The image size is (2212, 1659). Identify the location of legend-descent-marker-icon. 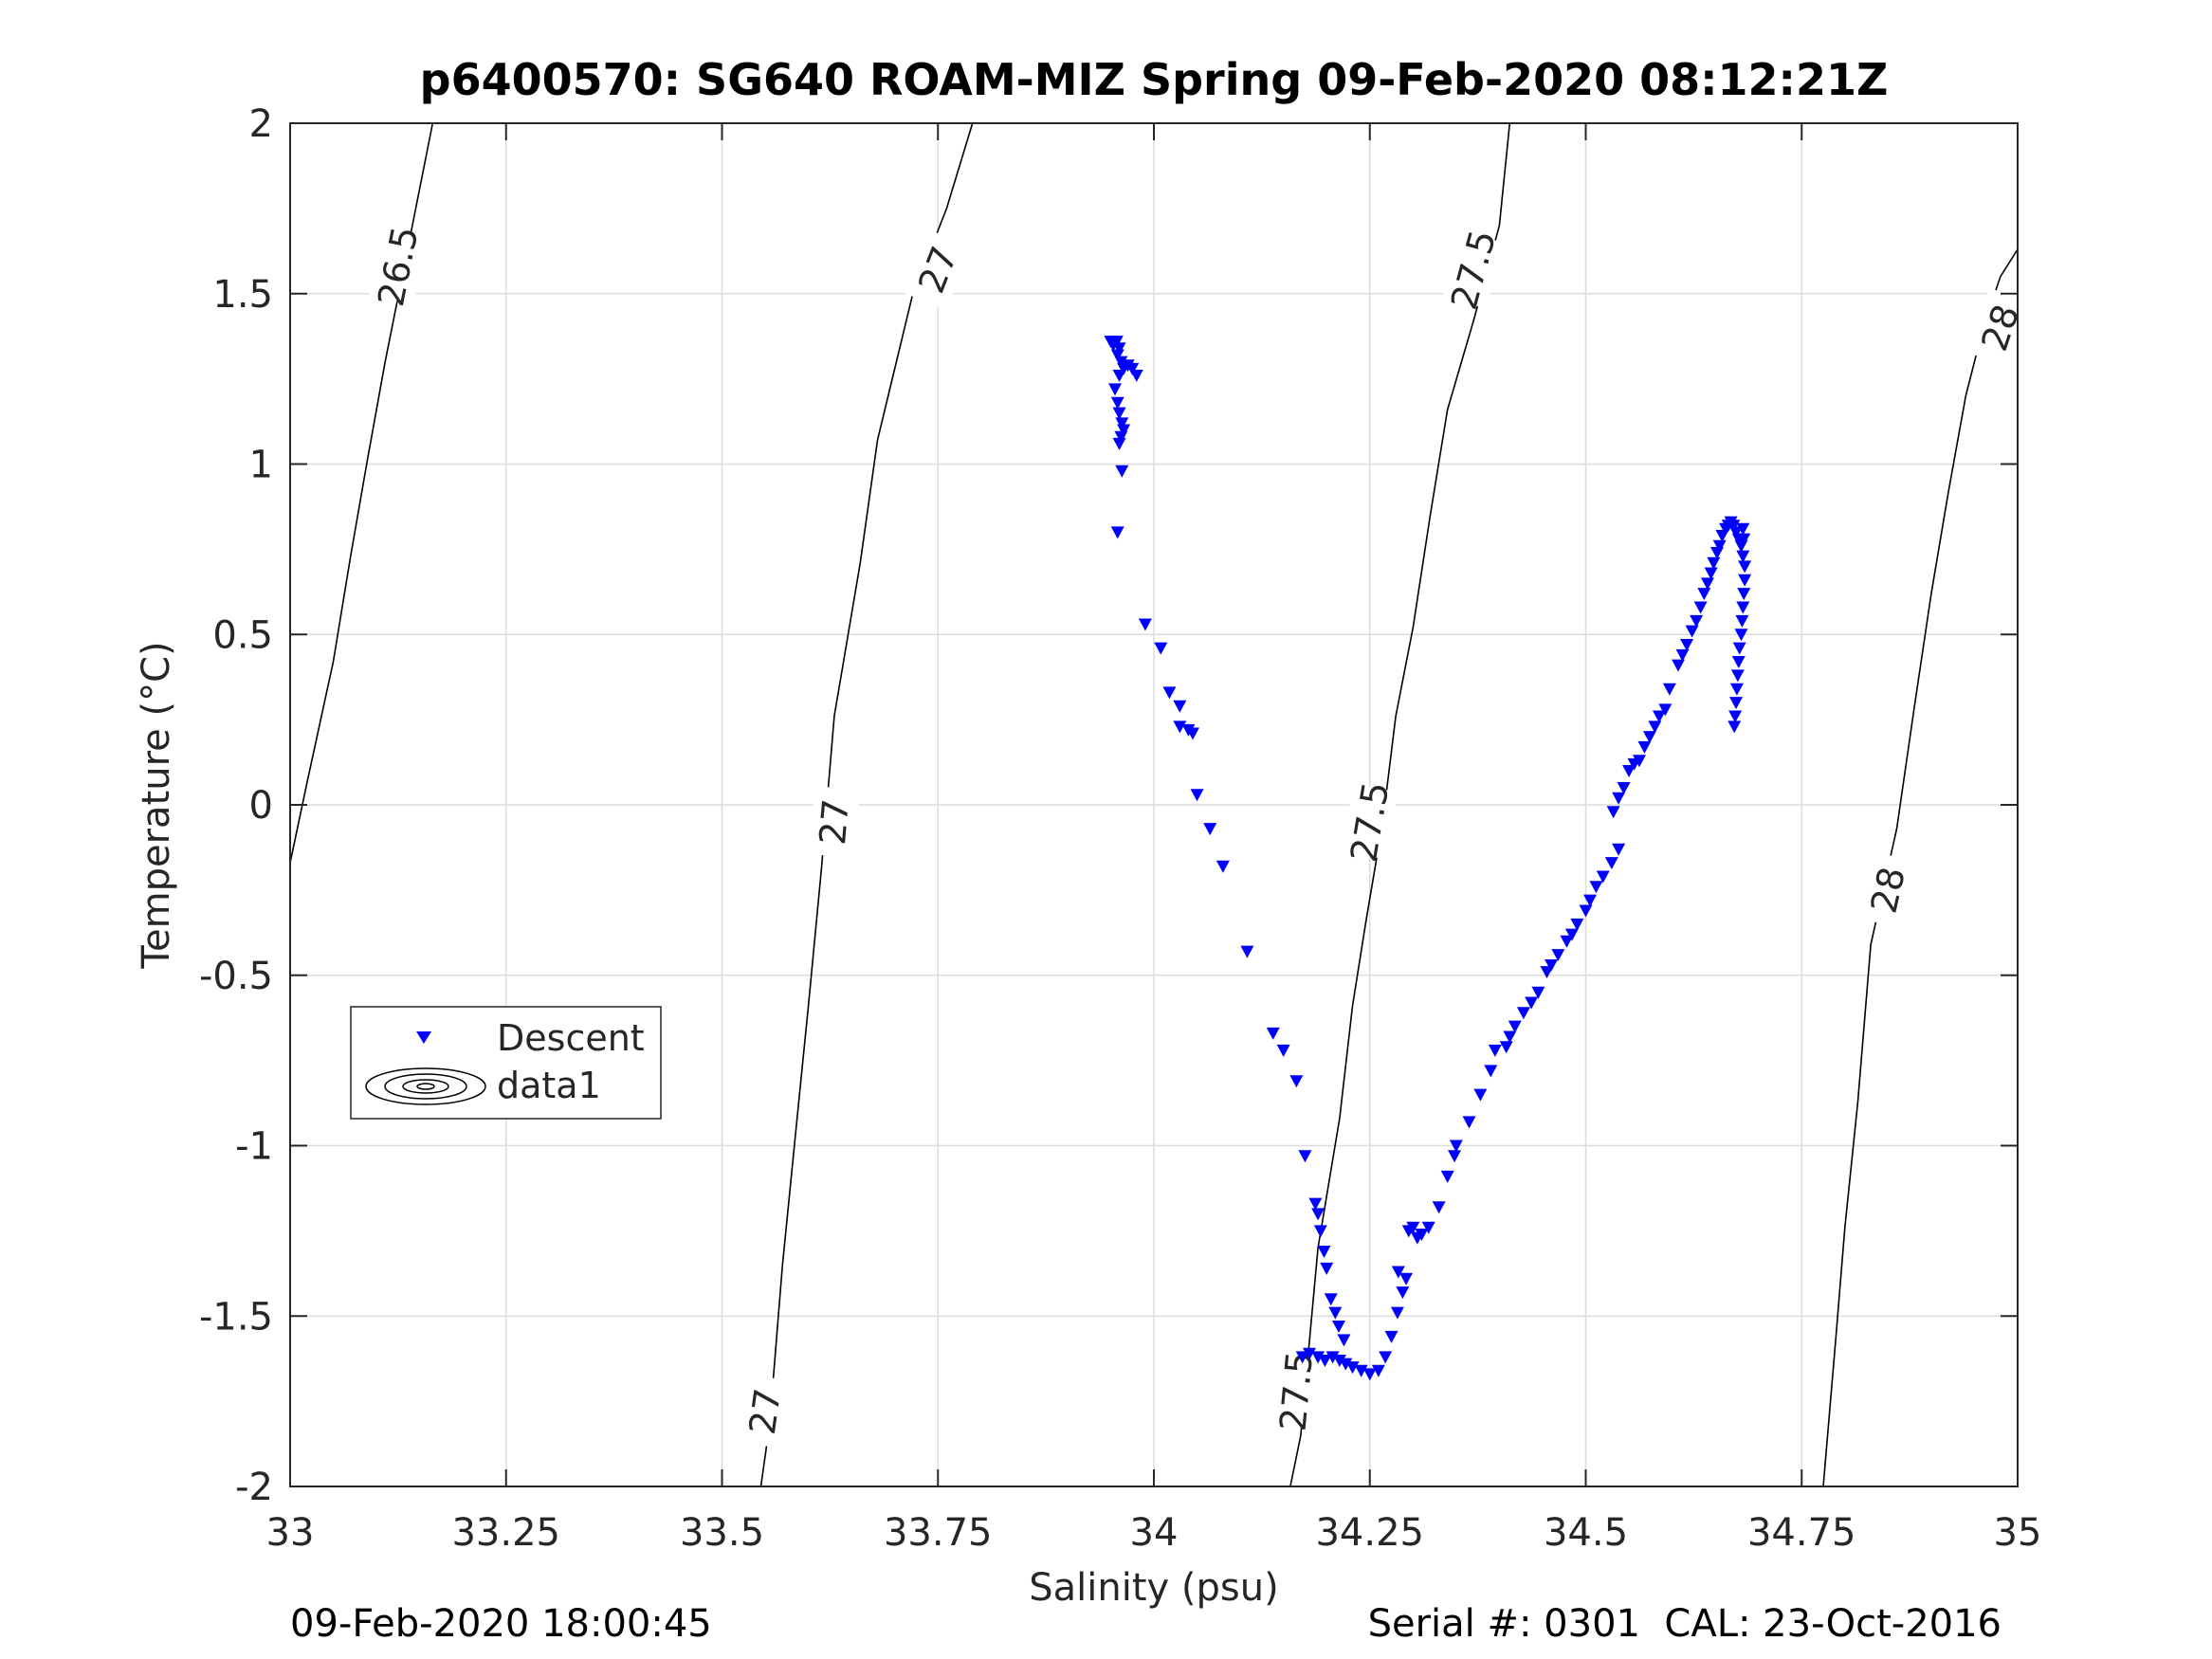
(423, 1037).